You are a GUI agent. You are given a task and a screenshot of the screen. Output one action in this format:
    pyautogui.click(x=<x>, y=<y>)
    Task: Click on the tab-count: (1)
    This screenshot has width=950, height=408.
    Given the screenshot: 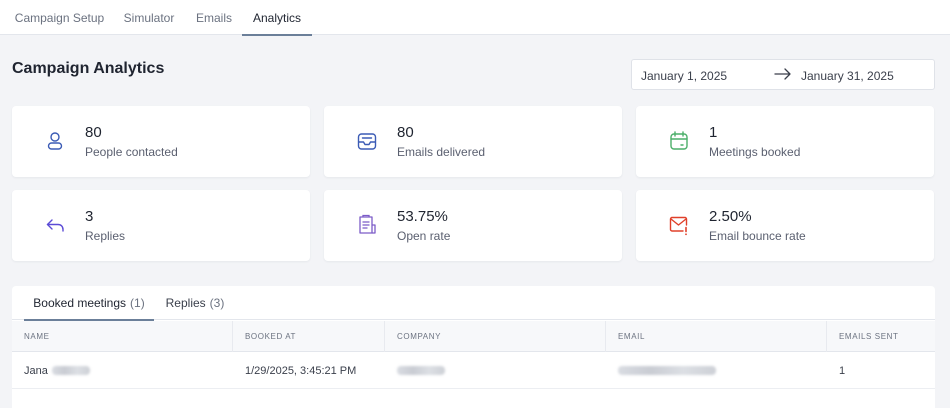 What is the action you would take?
    pyautogui.click(x=137, y=303)
    